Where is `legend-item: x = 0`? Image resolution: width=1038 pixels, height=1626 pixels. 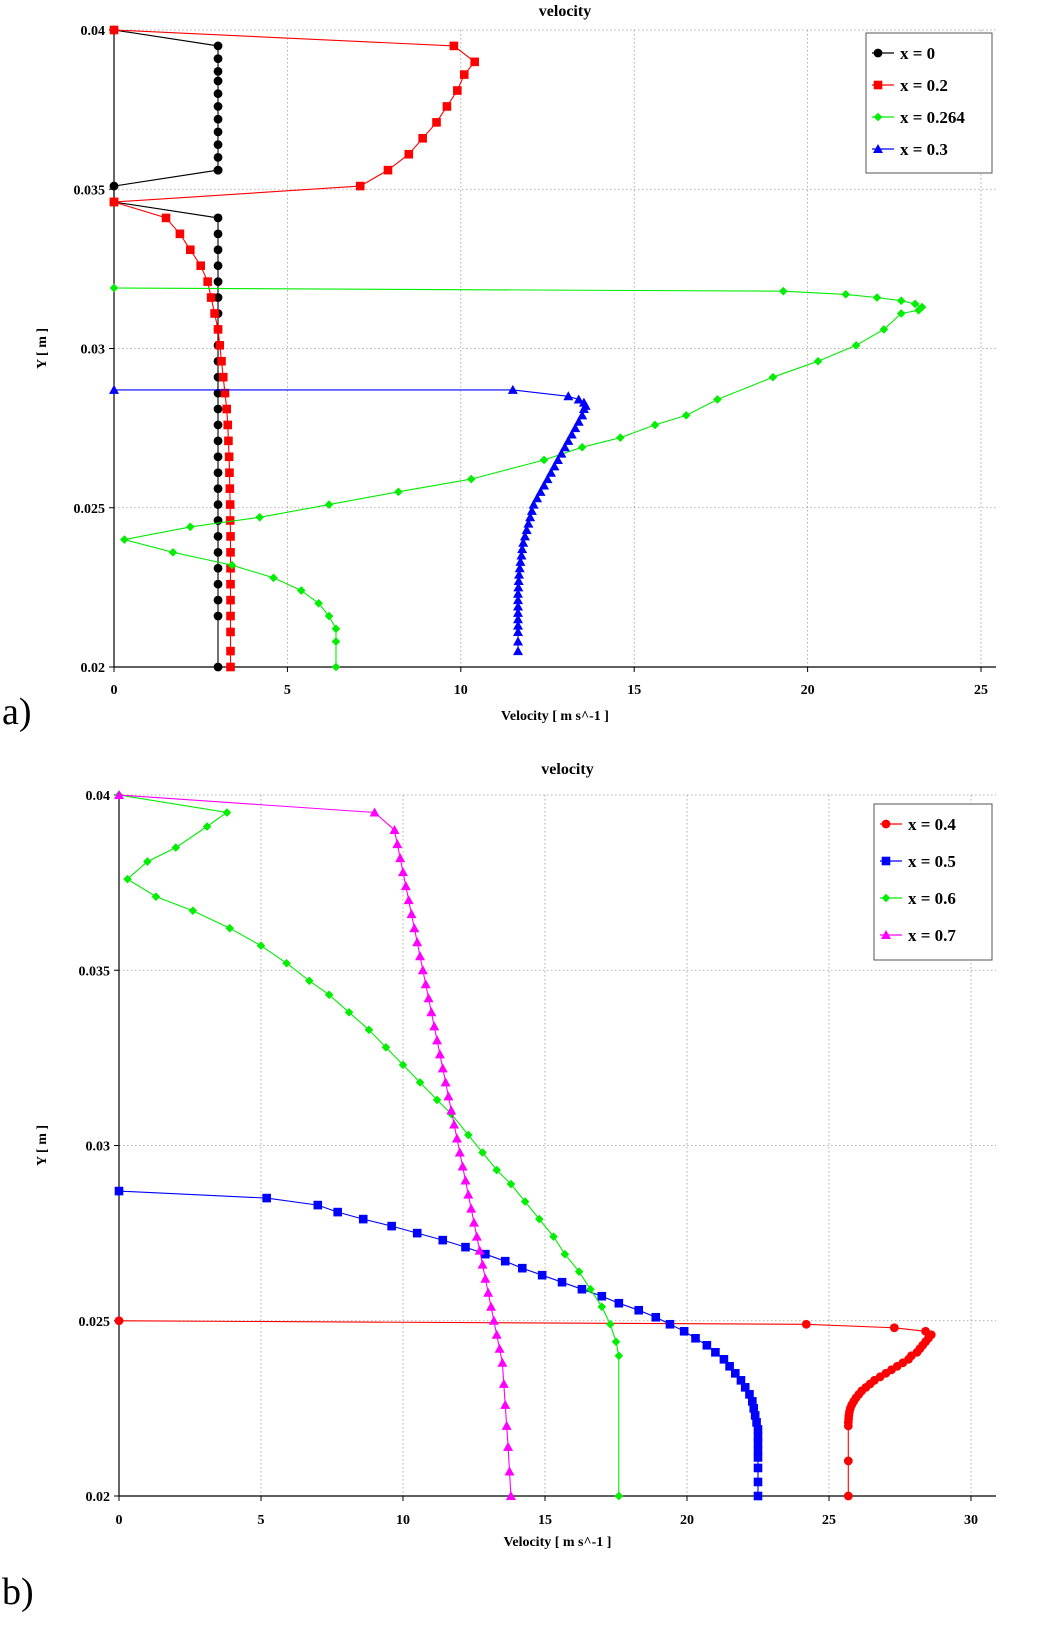
legend-item: x = 0 is located at coordinates (903, 53).